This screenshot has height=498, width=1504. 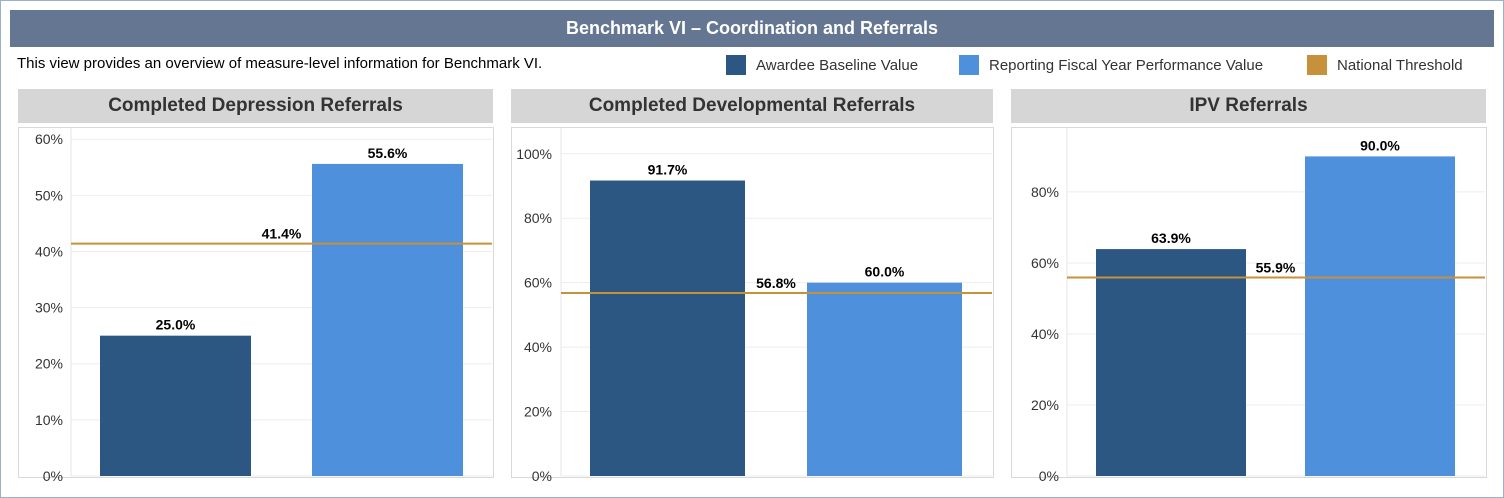 I want to click on bar-value-label: 55.6%, so click(x=388, y=153).